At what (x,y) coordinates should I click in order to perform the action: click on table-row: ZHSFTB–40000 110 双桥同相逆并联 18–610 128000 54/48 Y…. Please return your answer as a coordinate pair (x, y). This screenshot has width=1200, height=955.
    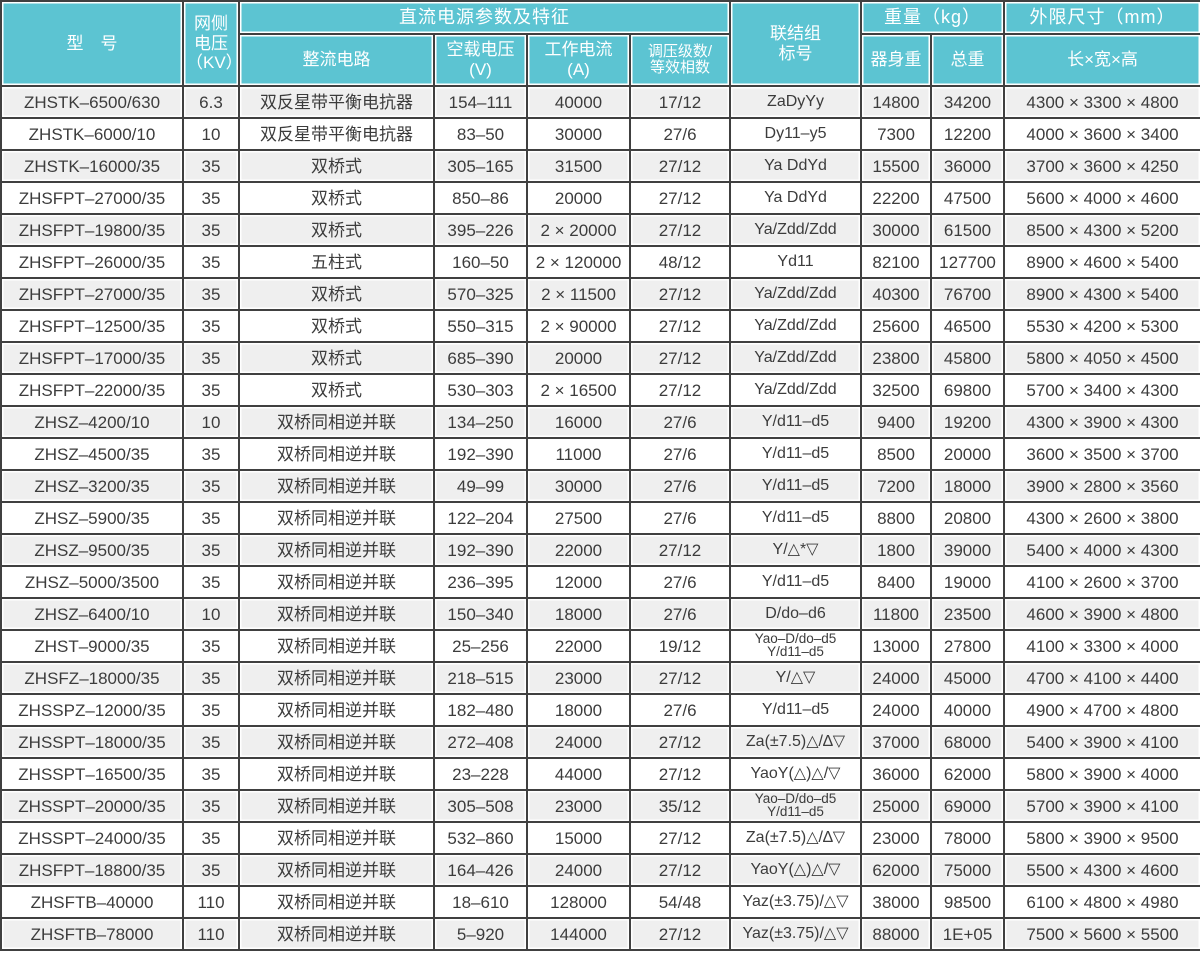
    Looking at the image, I should click on (600, 902).